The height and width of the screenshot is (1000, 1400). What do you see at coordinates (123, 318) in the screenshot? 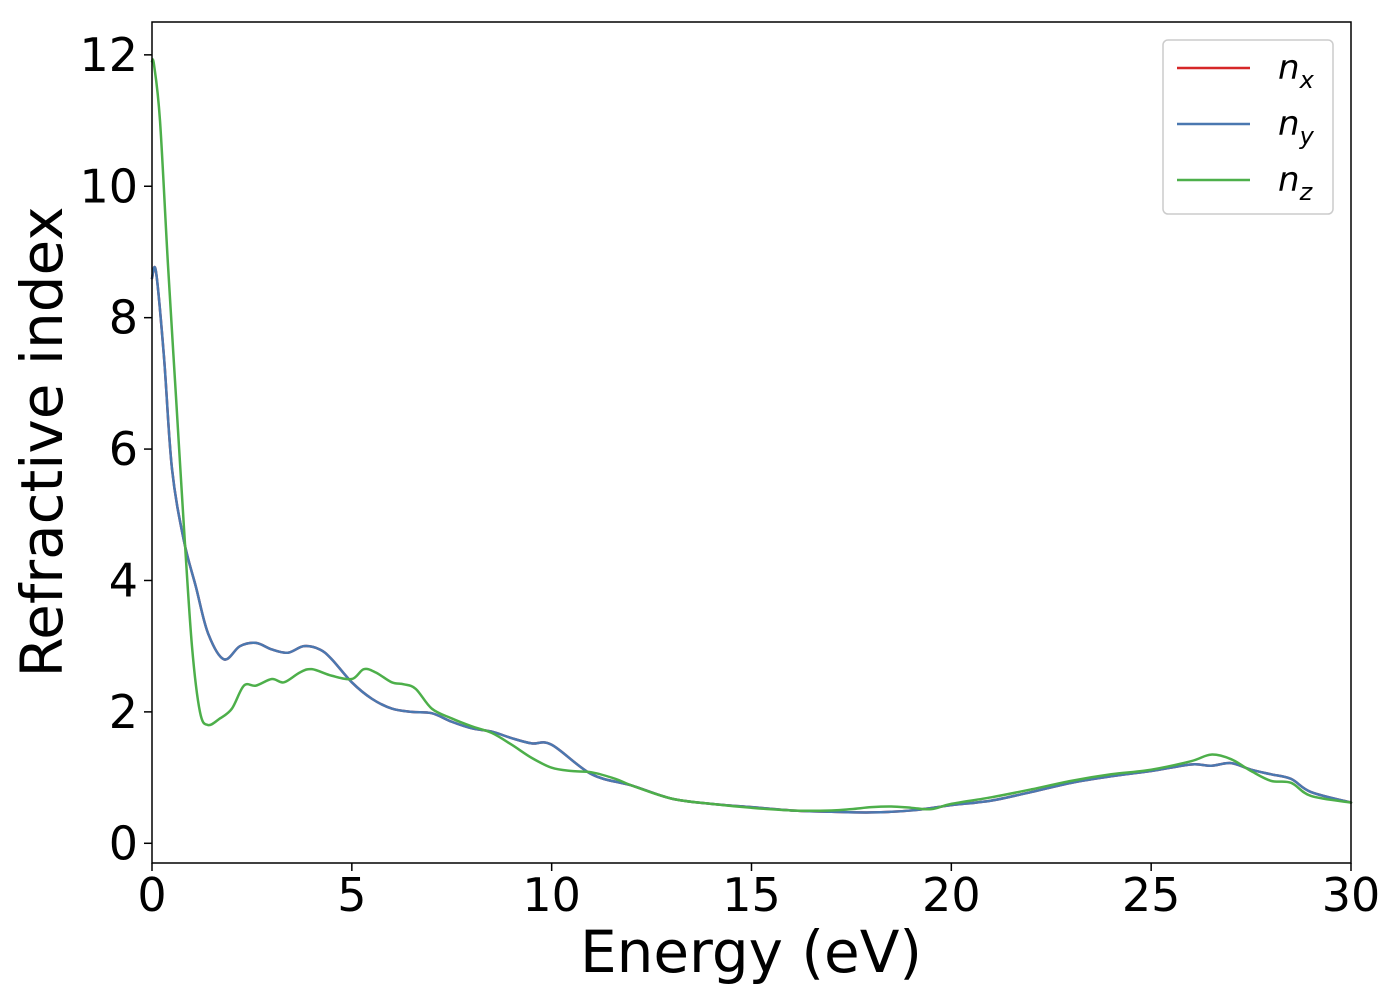
I see `y-tick-label: 8` at bounding box center [123, 318].